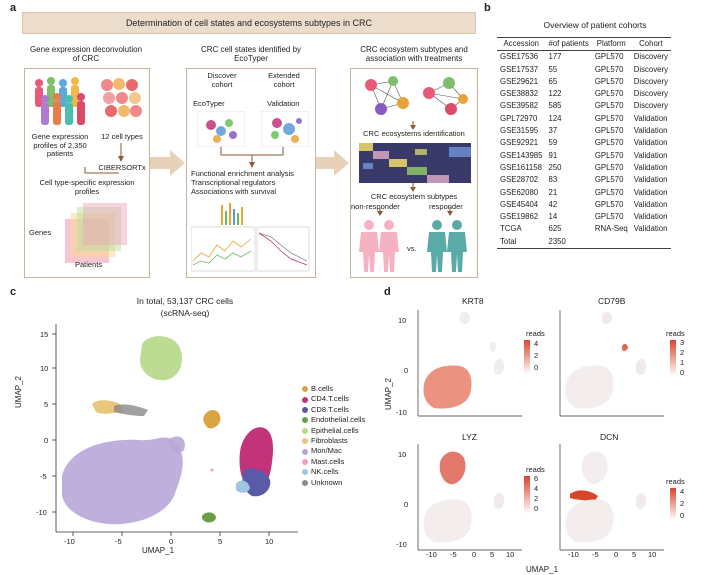  What do you see at coordinates (388, 393) in the screenshot?
I see `feature-ylabel: UMAP_2` at bounding box center [388, 393].